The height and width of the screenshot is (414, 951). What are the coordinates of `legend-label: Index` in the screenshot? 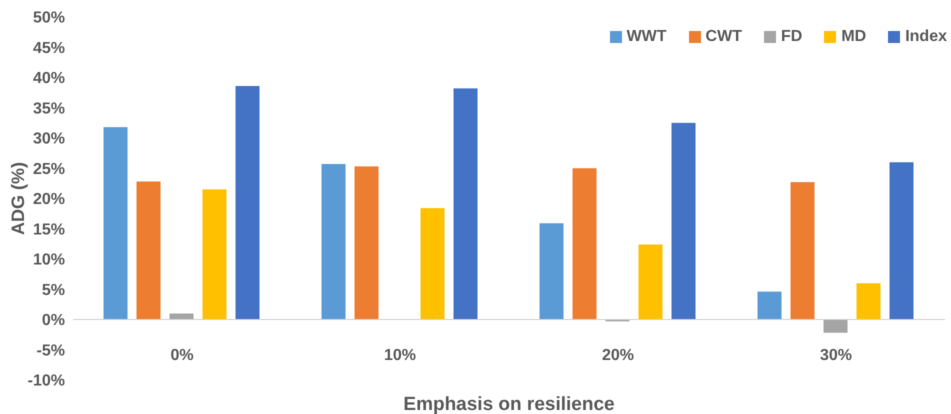 It's located at (925, 37).